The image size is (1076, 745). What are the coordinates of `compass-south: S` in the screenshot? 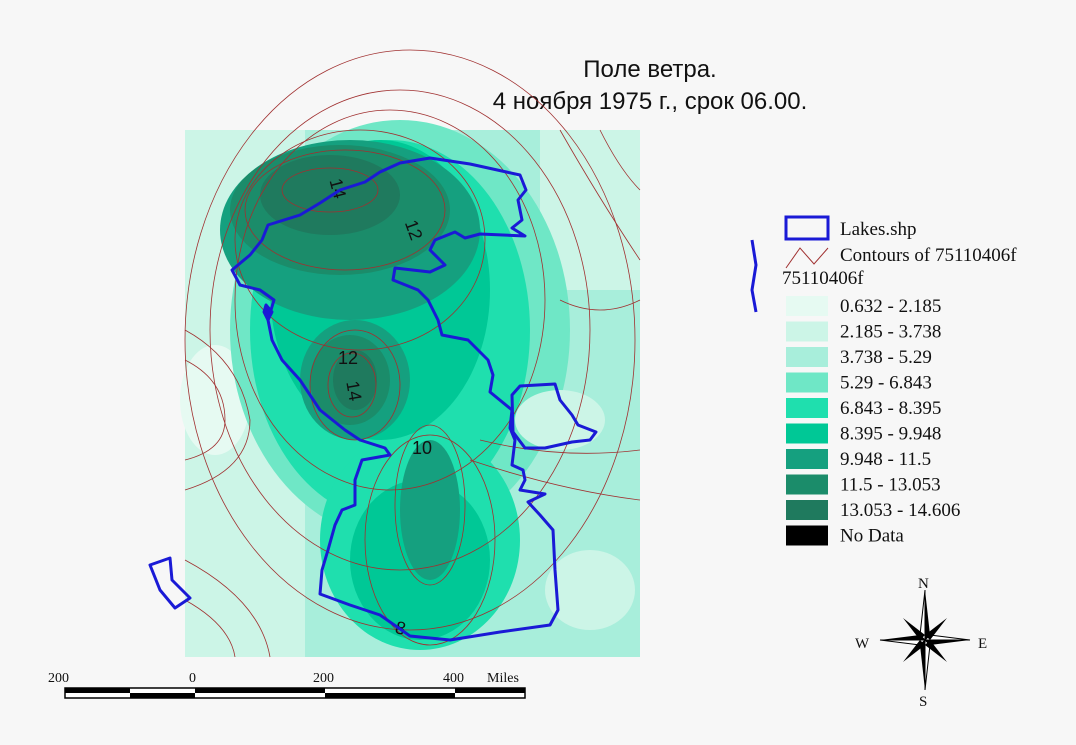 It's located at (923, 702).